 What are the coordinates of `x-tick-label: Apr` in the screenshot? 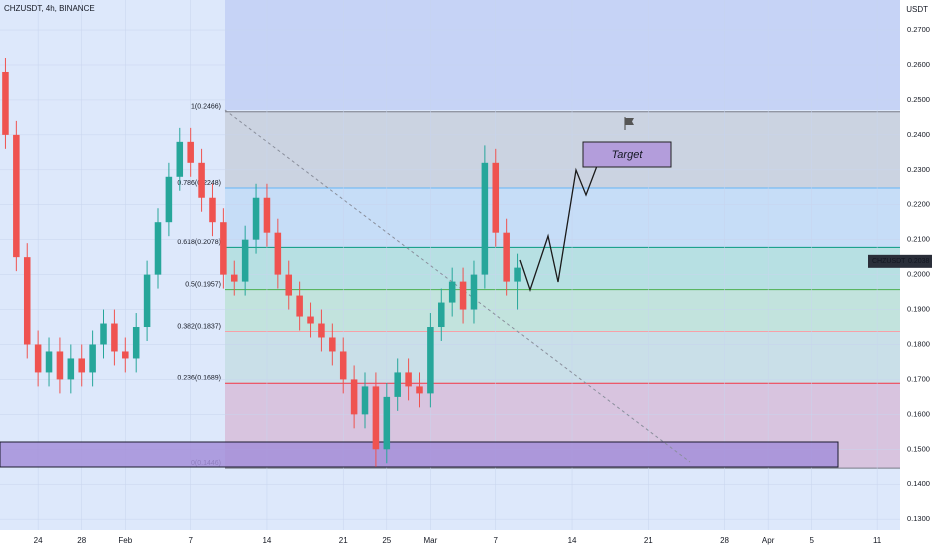 It's located at (768, 540).